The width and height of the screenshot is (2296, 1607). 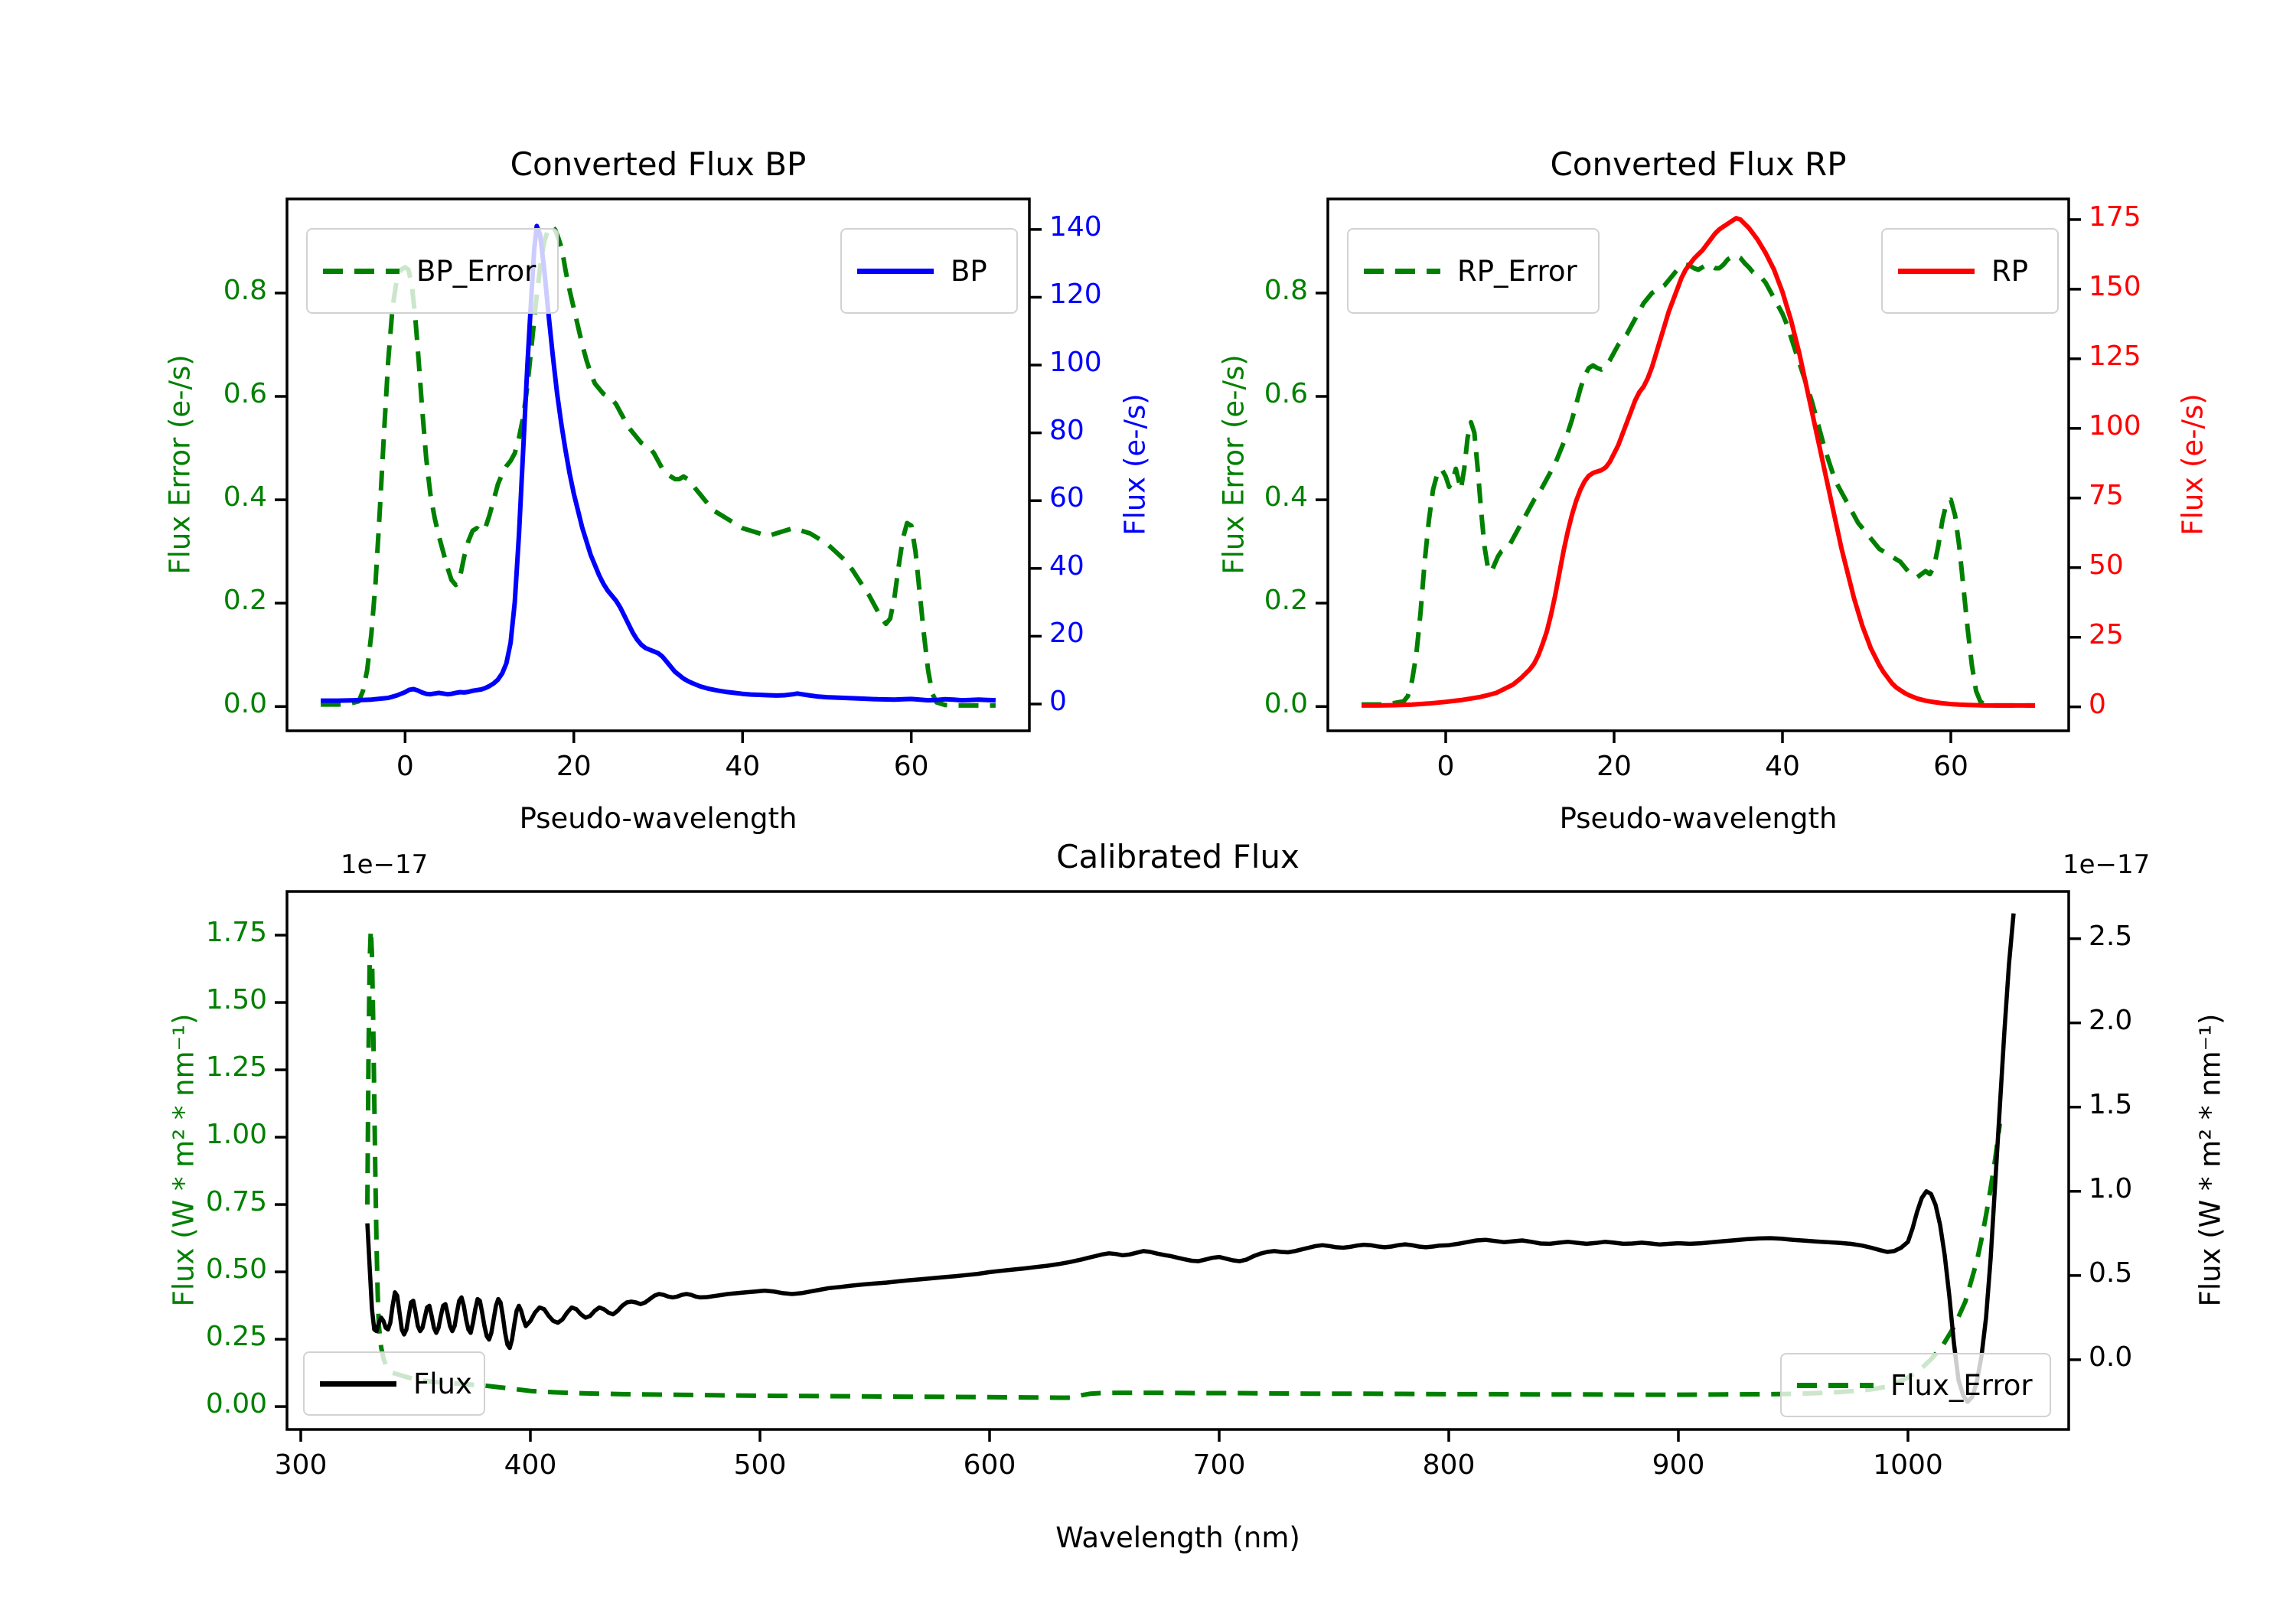 I want to click on flux-line-icon, so click(x=358, y=1383).